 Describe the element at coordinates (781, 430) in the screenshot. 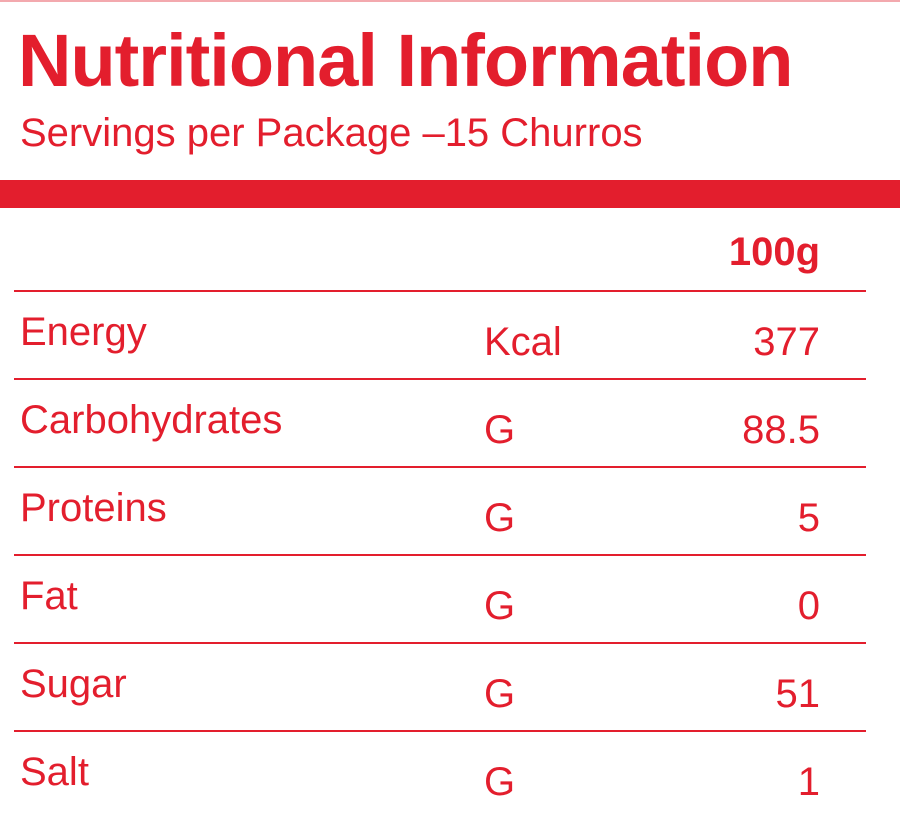

I see `nutrient-value: 88.5` at that location.